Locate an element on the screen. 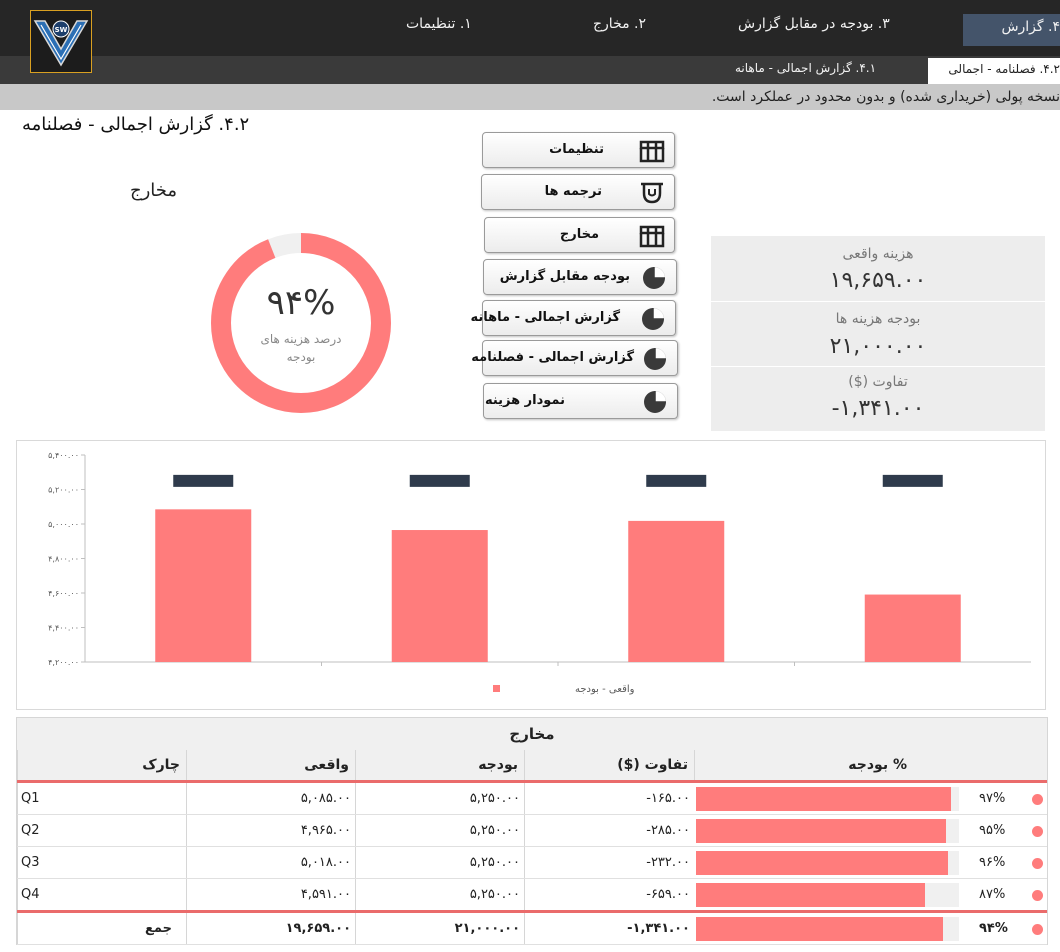 The width and height of the screenshot is (1060, 952). header-quarter: چارک is located at coordinates (101, 765).